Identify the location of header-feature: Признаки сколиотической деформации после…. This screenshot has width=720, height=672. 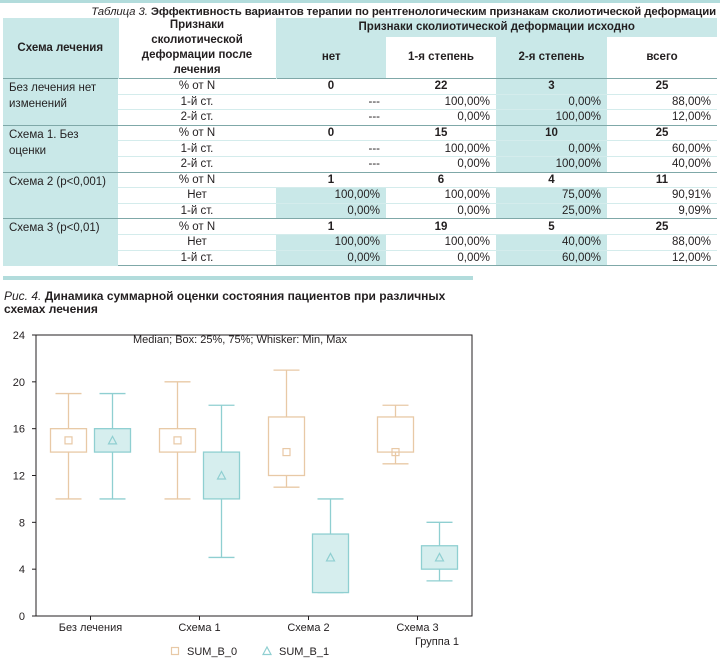
(197, 48).